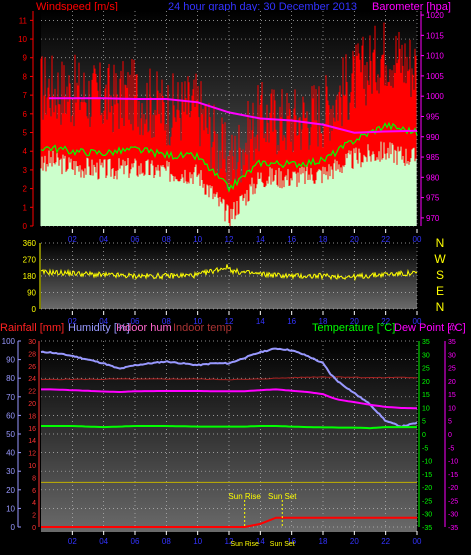 The height and width of the screenshot is (555, 471). What do you see at coordinates (440, 291) in the screenshot?
I see `compass-letter: E` at bounding box center [440, 291].